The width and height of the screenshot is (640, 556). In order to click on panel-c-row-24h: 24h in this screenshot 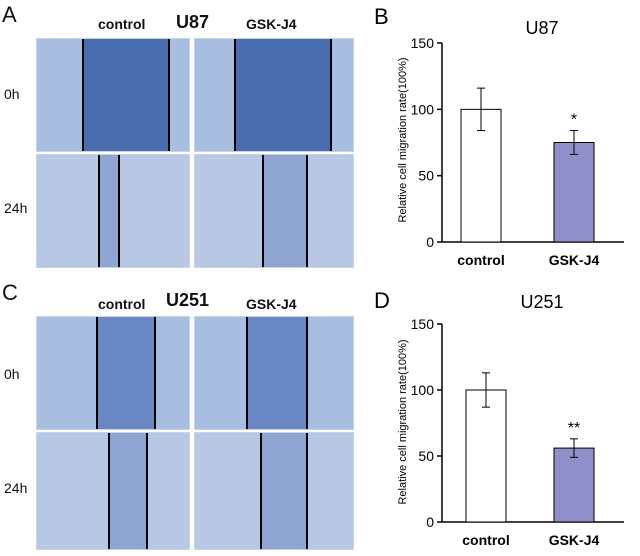, I will do `click(16, 488)`.